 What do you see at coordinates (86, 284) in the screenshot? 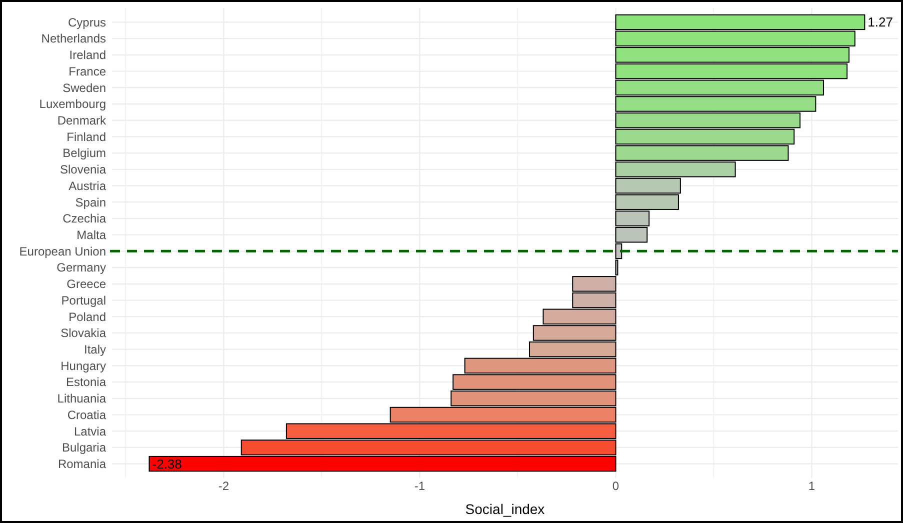
I see `y-tick-label: Greece` at bounding box center [86, 284].